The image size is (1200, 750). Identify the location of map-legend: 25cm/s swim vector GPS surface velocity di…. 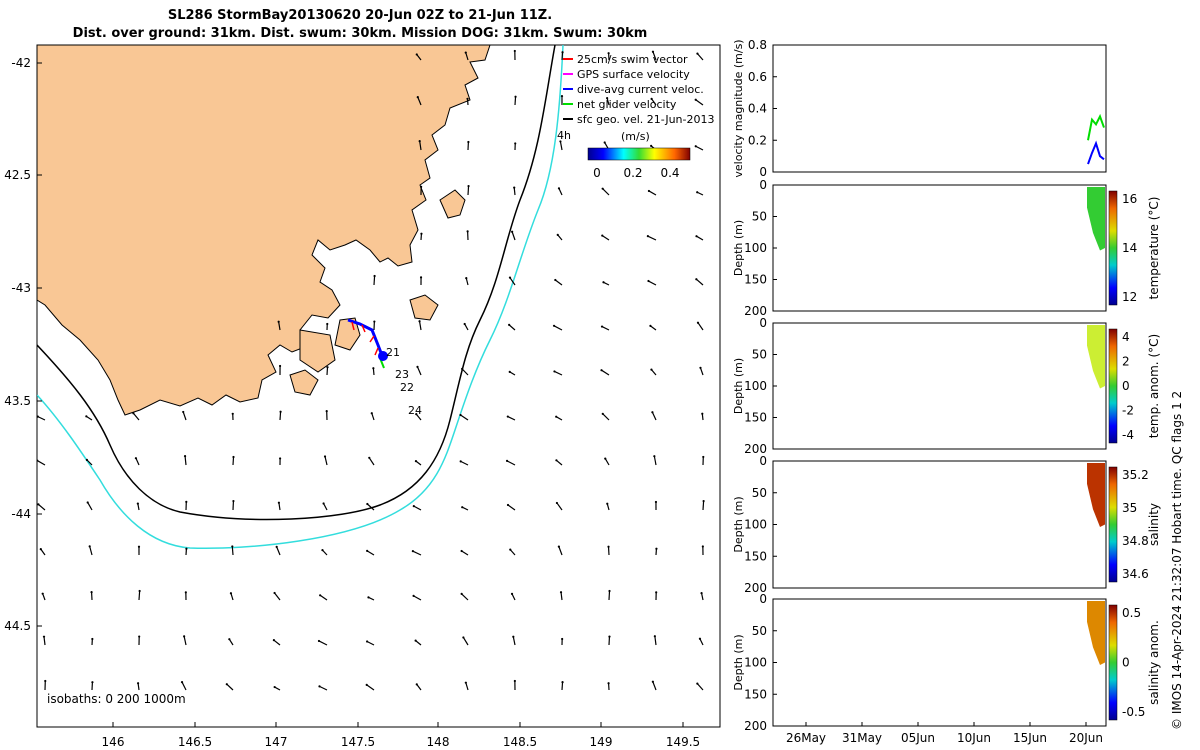
(635, 116).